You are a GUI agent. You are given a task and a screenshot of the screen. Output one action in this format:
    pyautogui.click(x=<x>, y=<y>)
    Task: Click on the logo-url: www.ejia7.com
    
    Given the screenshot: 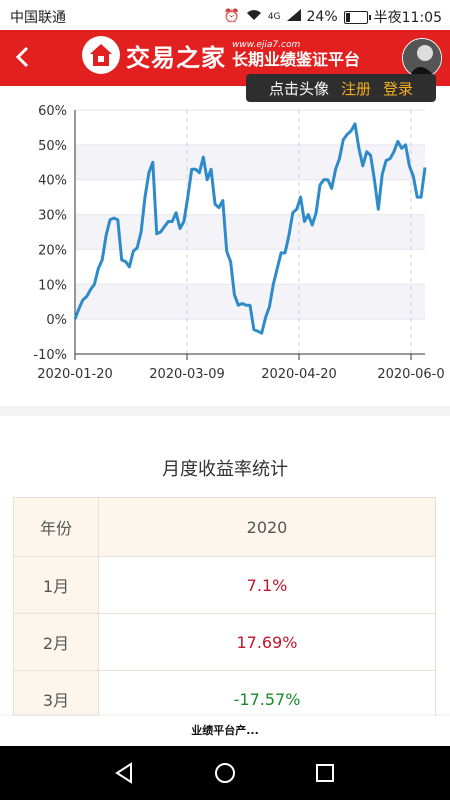 What is the action you would take?
    pyautogui.click(x=266, y=45)
    